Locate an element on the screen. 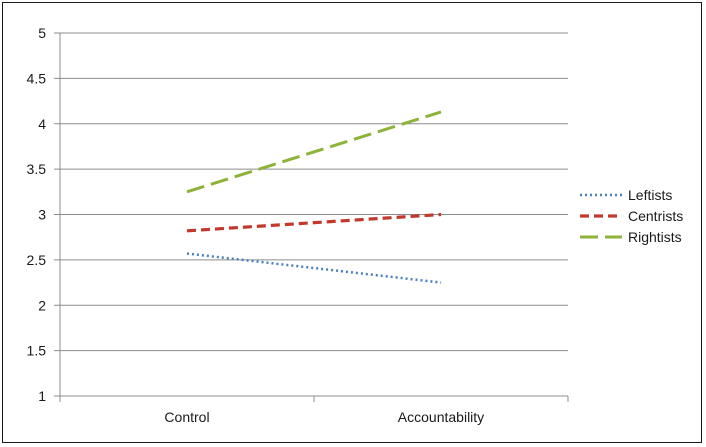 The height and width of the screenshot is (447, 706). x-tick-label: Control is located at coordinates (186, 417).